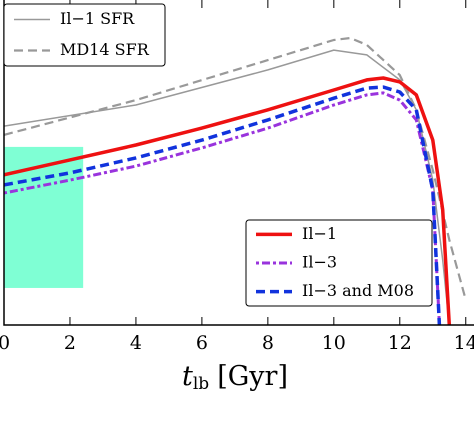  I want to click on shaded-region, so click(44, 217).